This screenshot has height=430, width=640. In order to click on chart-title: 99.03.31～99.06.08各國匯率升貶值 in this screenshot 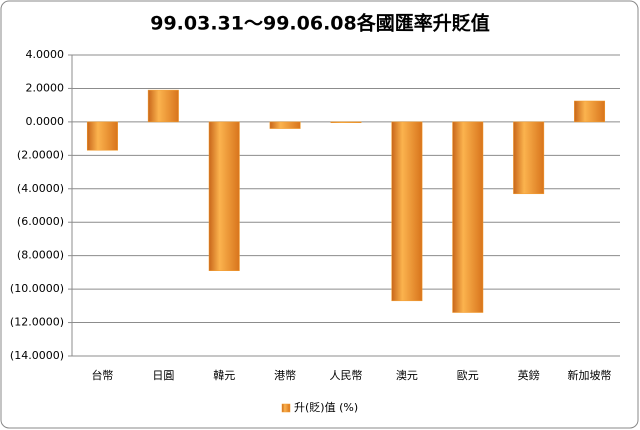, I will do `click(320, 23)`.